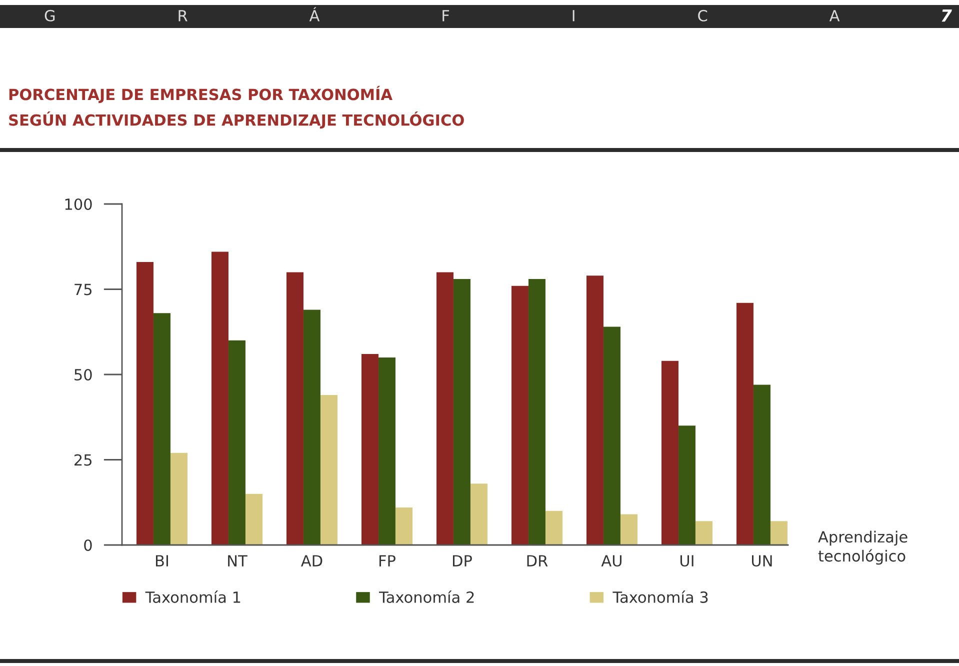  What do you see at coordinates (238, 560) in the screenshot?
I see `x-tick-label: NT` at bounding box center [238, 560].